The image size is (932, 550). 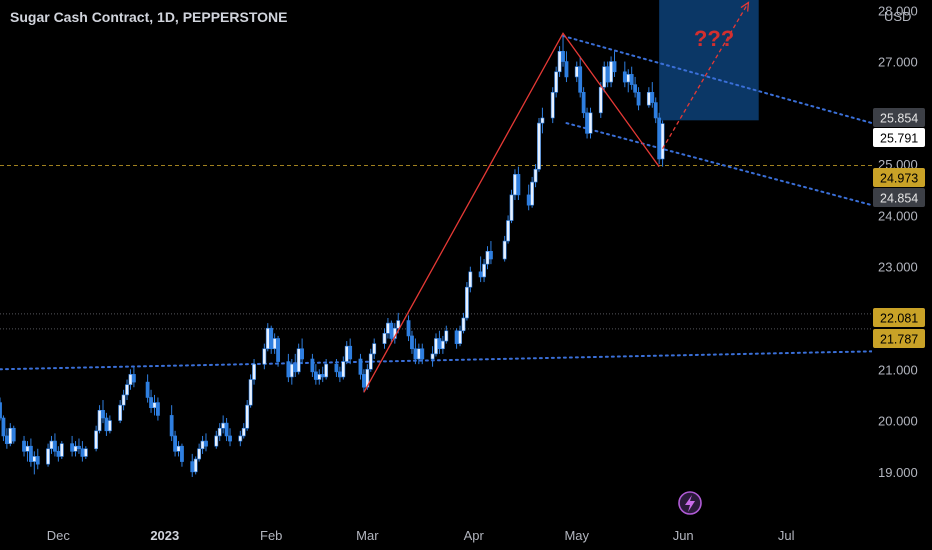 I want to click on x-tick-label: Jun, so click(x=683, y=535).